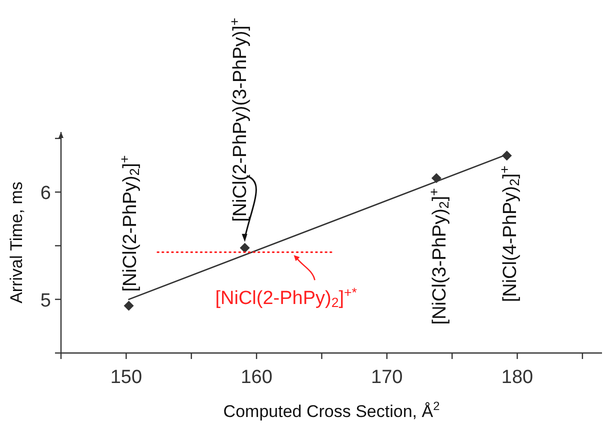 This screenshot has height=427, width=612. I want to click on x-axis-title: Computed Cross Section, Å$^{2}$, so click(331, 410).